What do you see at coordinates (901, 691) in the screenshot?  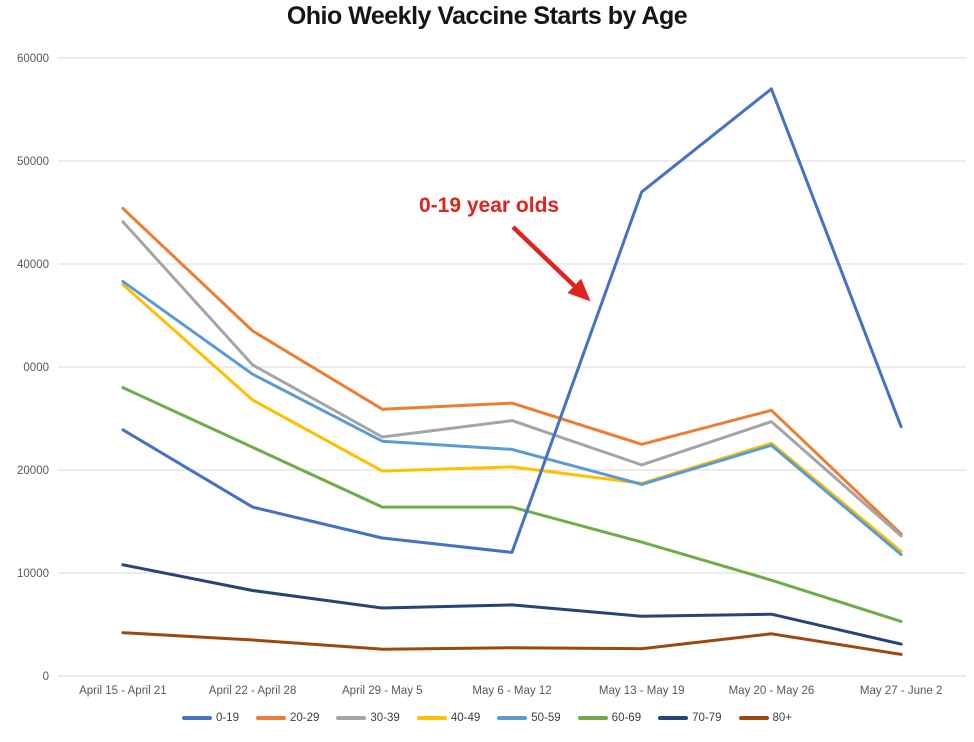 I see `x-tick-label: May 27 - June 2` at bounding box center [901, 691].